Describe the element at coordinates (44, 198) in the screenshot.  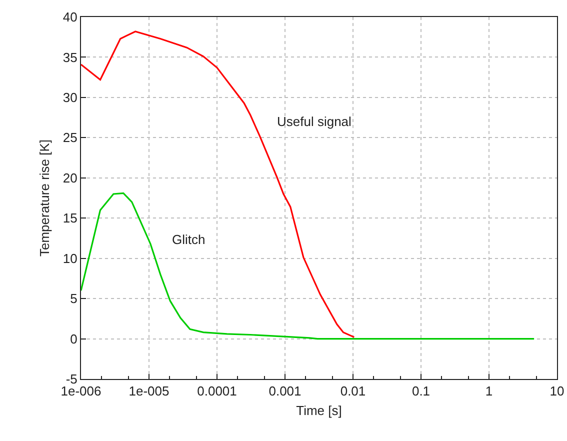
I see `y-axis-title: Temperature rise [K]` at that location.